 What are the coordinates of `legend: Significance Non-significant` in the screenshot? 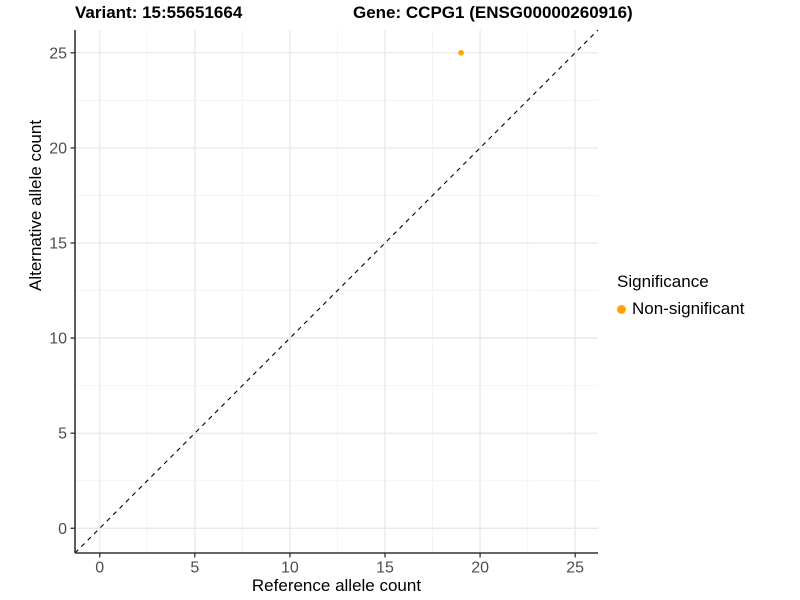 It's located at (680, 295).